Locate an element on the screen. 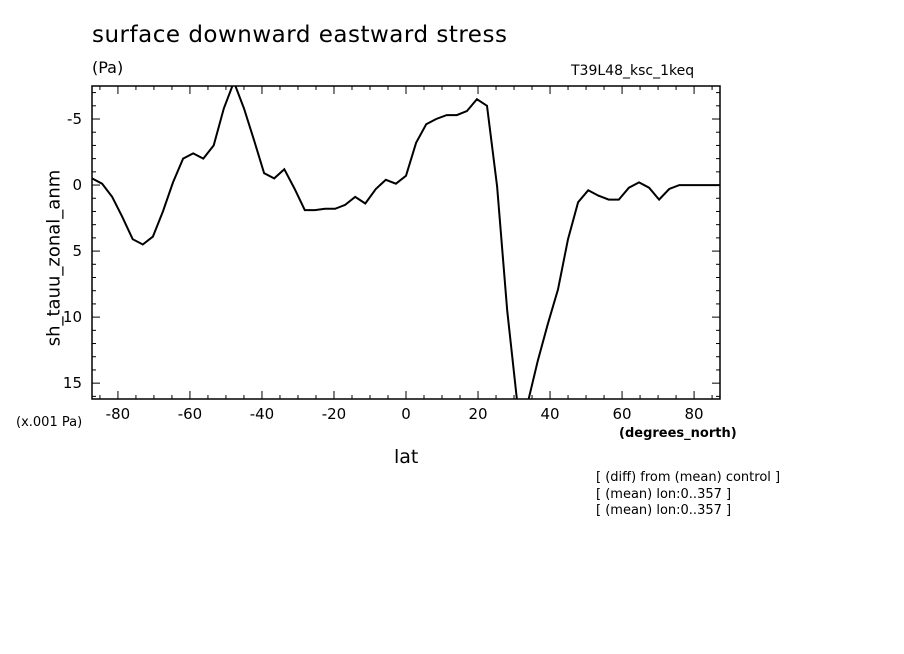 This screenshot has height=654, width=904. x-units-label: (degrees_north) is located at coordinates (678, 433).